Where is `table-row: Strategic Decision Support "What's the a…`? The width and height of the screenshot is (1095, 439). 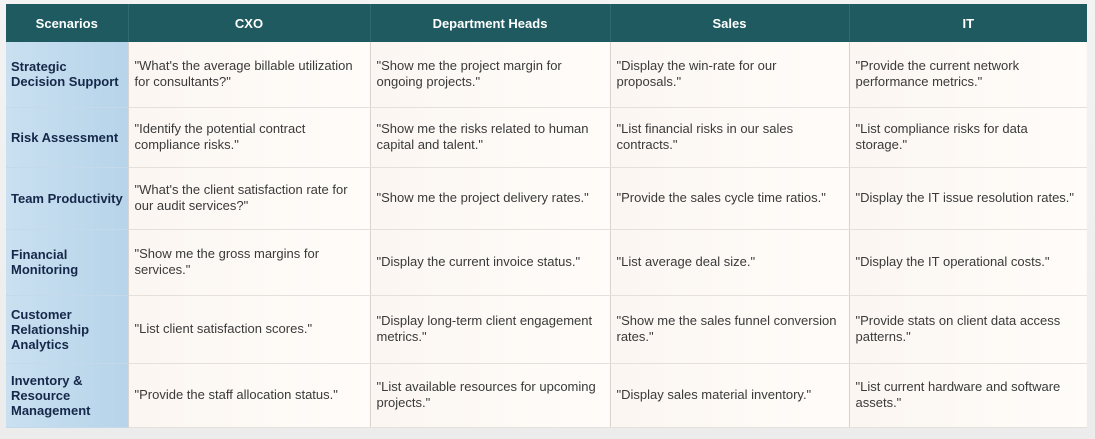
table-row: Strategic Decision Support "What's the a… is located at coordinates (546, 75).